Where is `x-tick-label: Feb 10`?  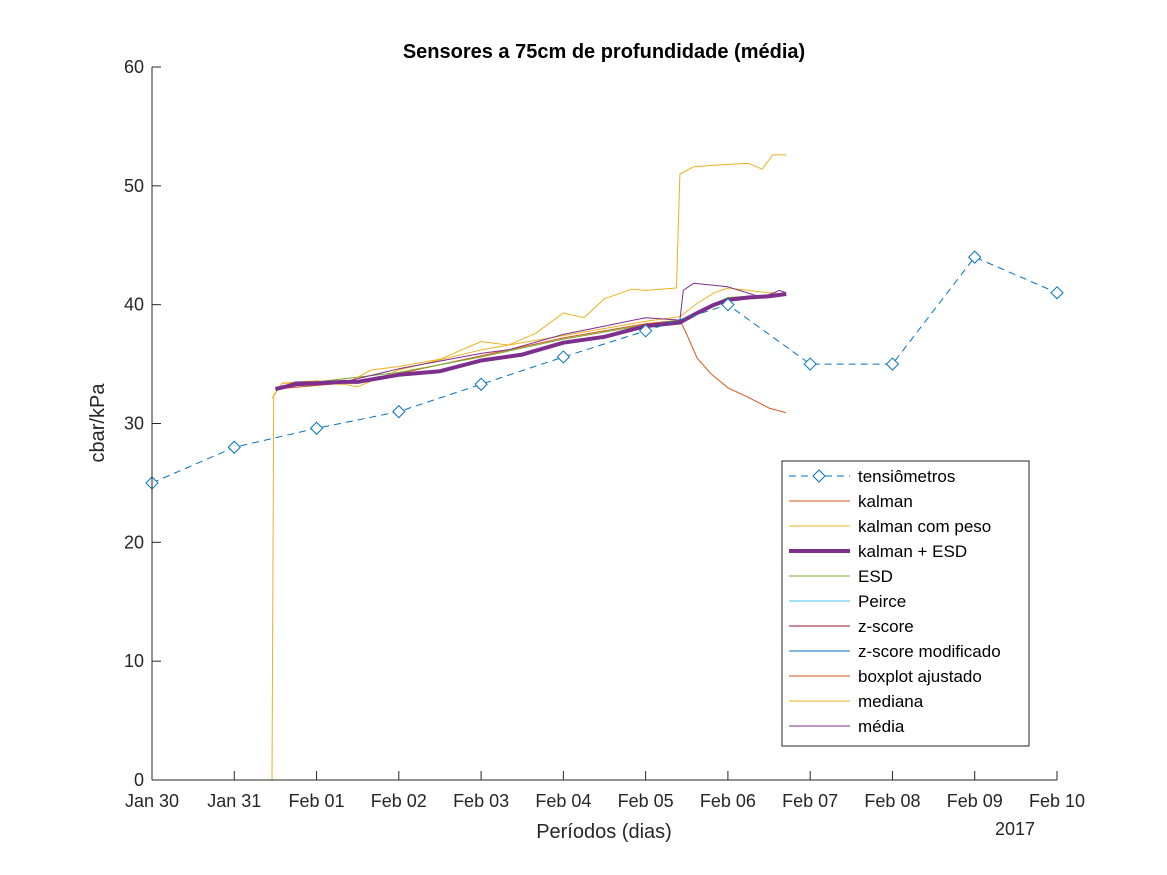
x-tick-label: Feb 10 is located at coordinates (1057, 801).